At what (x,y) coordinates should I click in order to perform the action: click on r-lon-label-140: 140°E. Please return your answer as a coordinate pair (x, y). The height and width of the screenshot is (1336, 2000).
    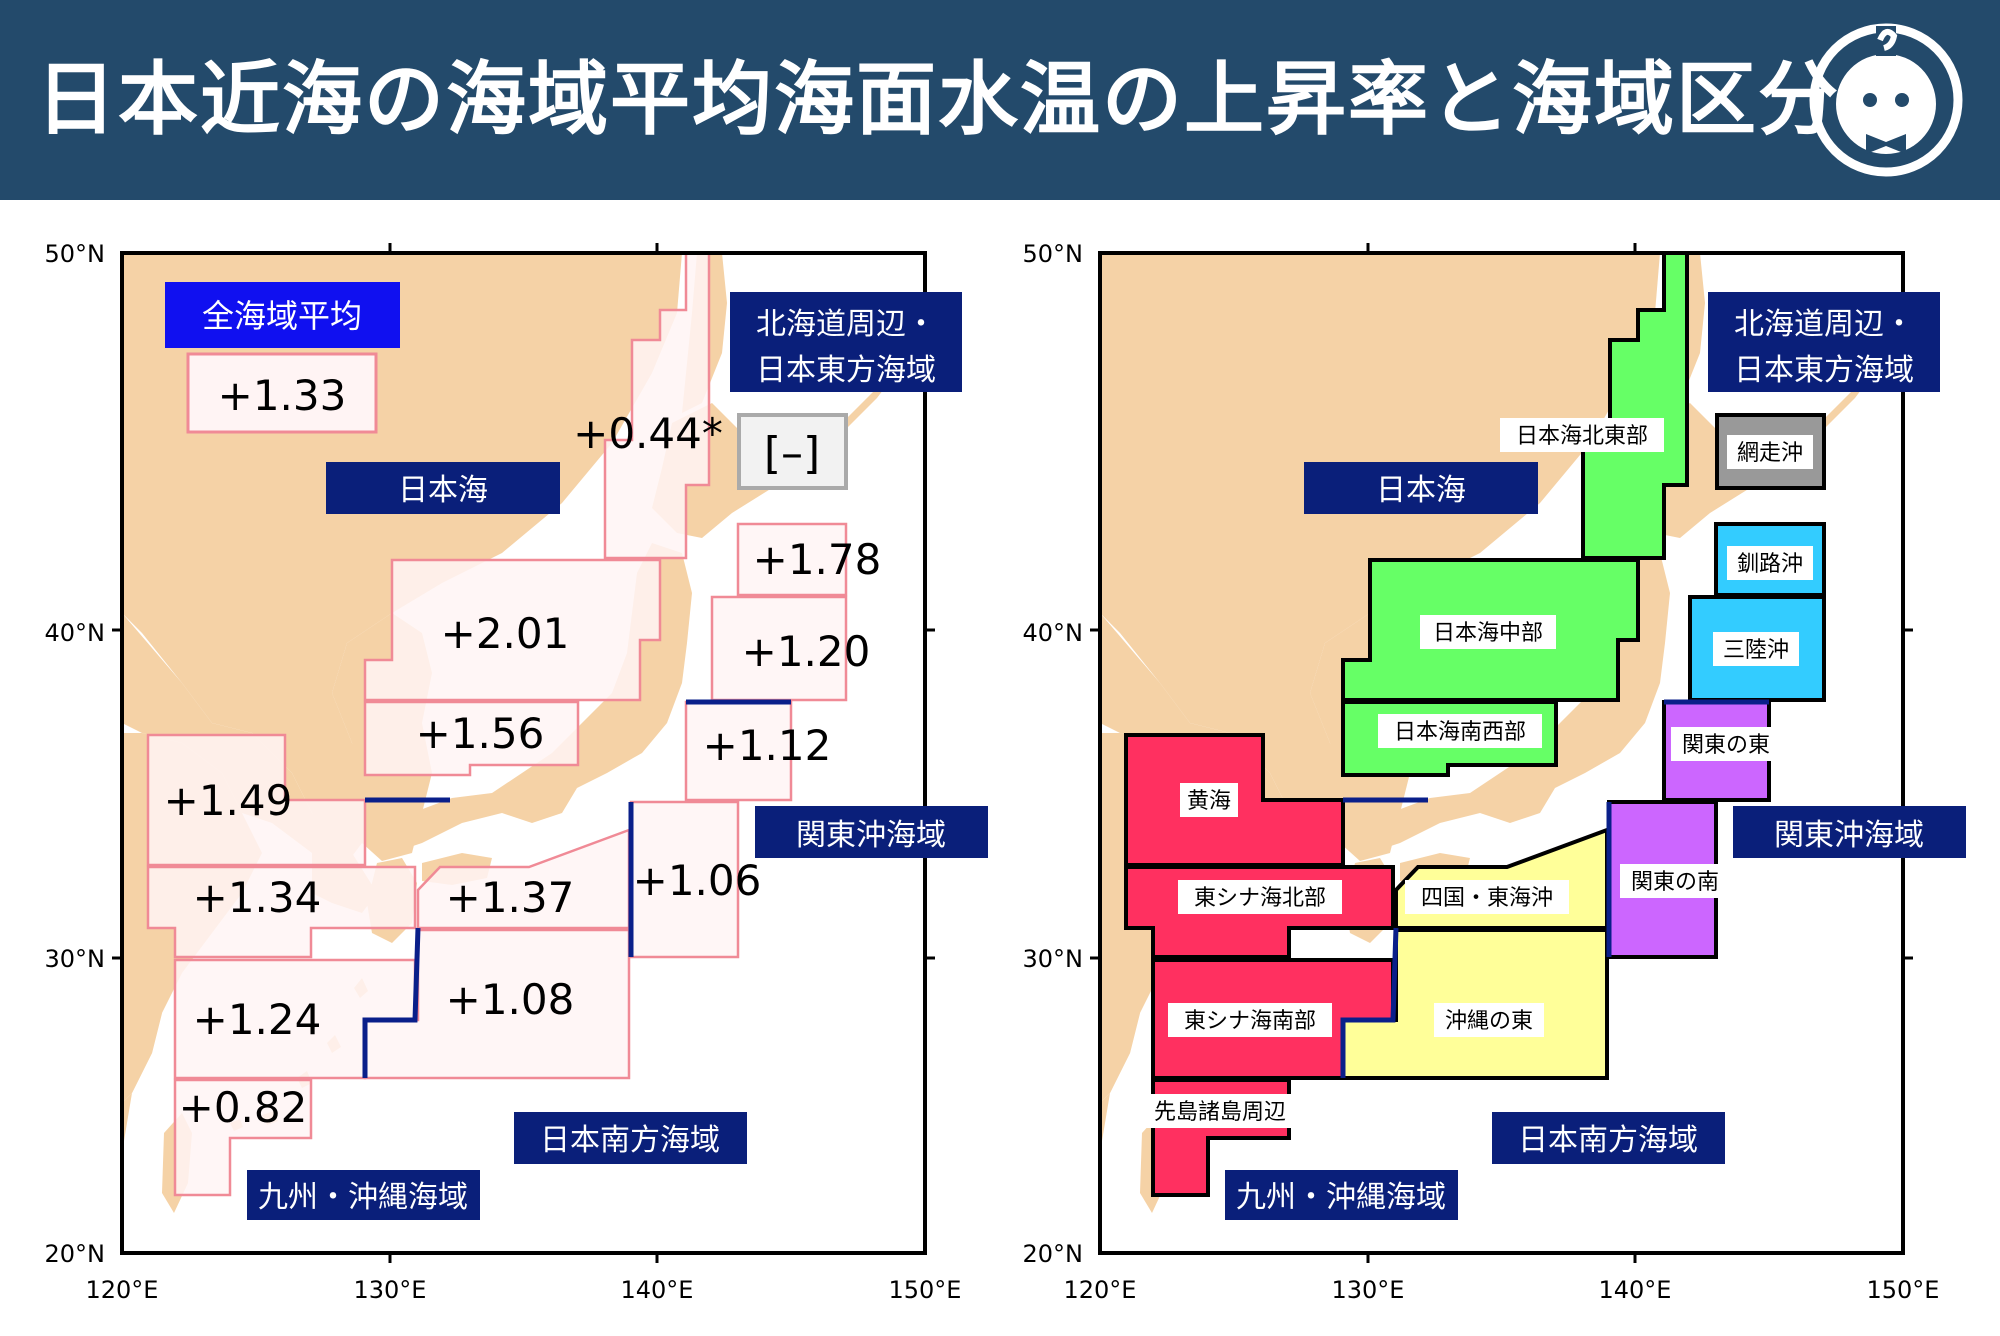
    Looking at the image, I should click on (1635, 1290).